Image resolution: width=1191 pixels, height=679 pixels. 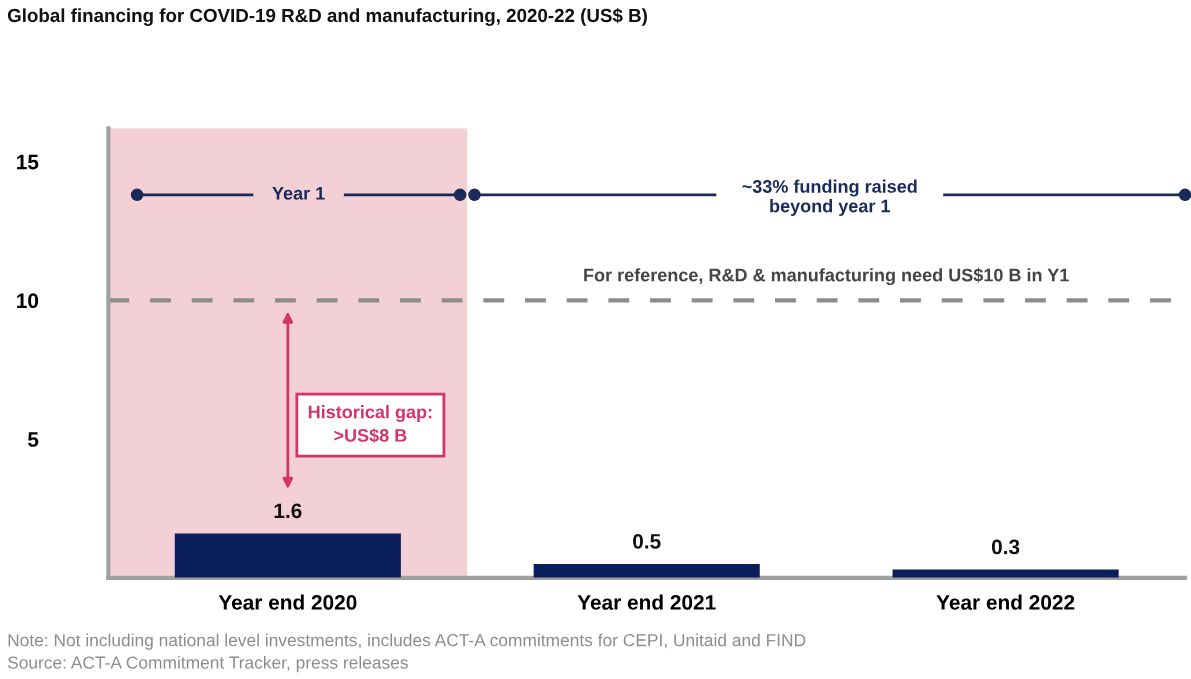 What do you see at coordinates (647, 541) in the screenshot?
I see `data-label: 0.5` at bounding box center [647, 541].